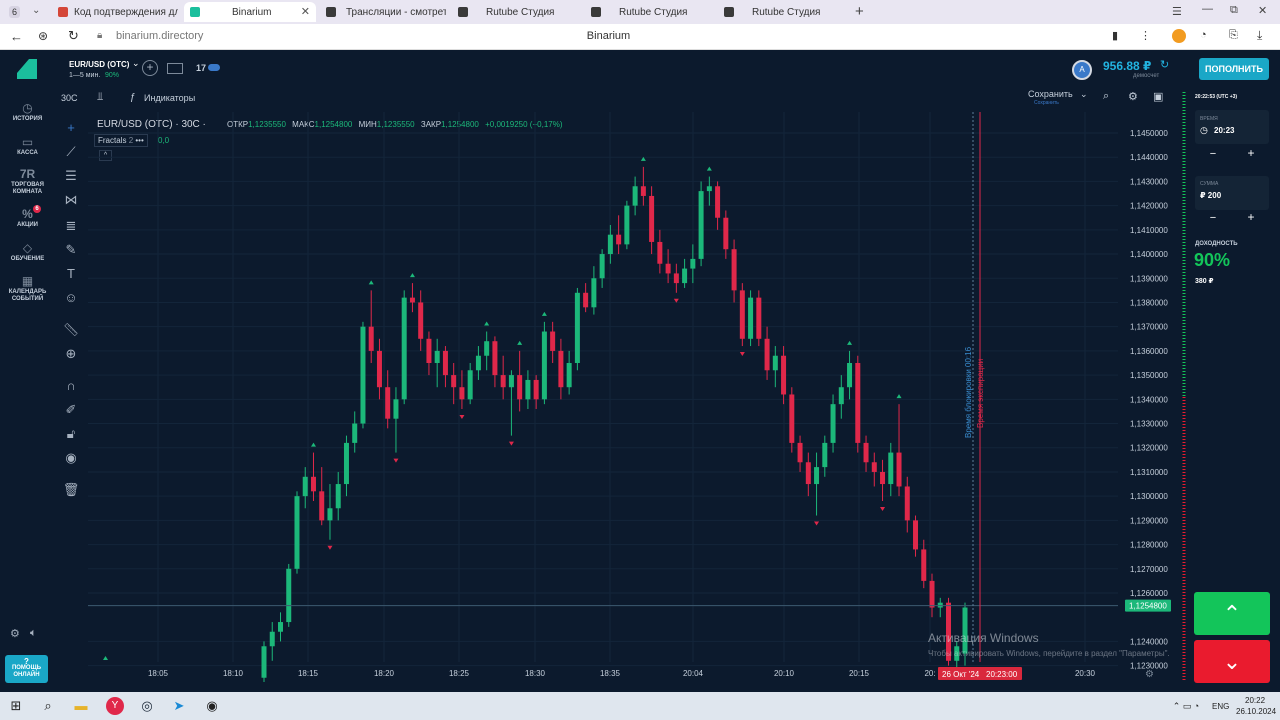  I want to click on new-tab-icon: +, so click(859, 11).